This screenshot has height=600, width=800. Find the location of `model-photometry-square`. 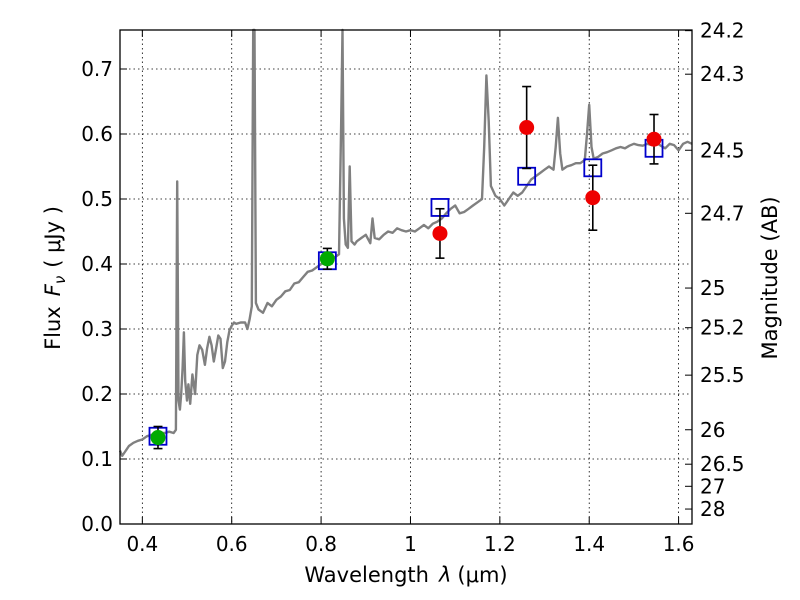

model-photometry-square is located at coordinates (527, 176).